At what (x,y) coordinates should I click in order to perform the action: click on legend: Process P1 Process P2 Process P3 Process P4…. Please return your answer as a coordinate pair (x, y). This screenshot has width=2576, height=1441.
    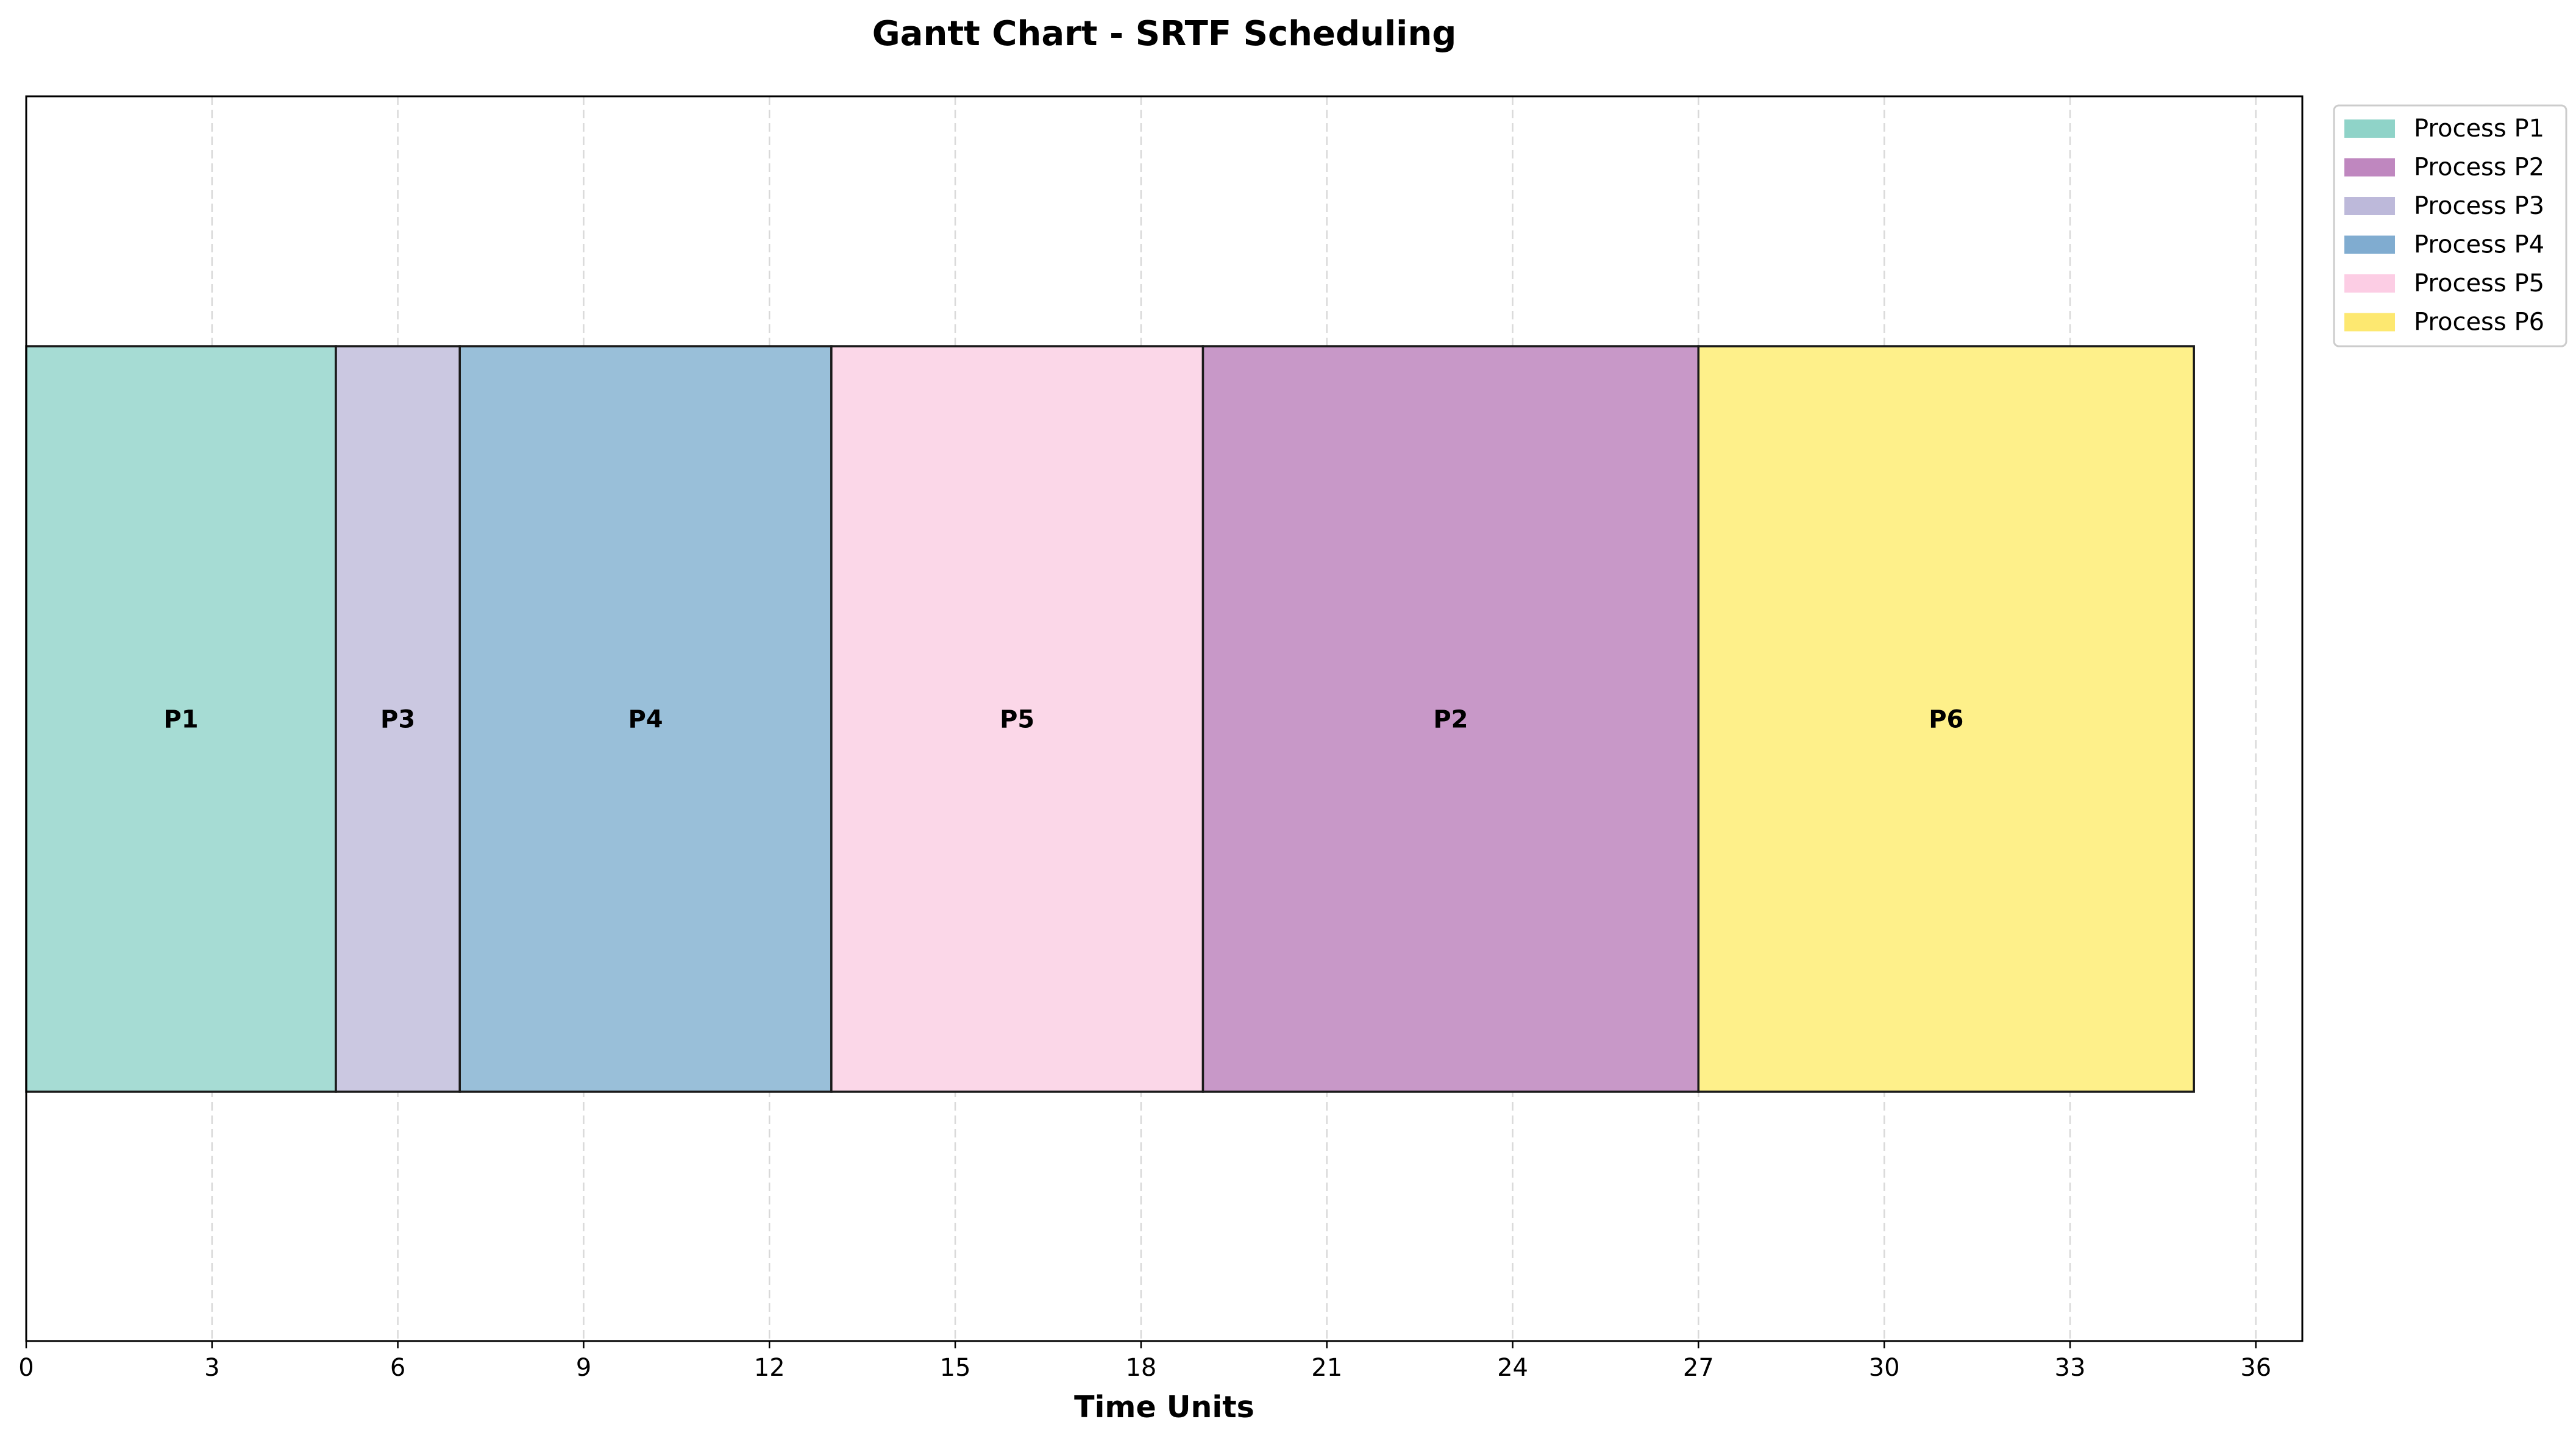
    Looking at the image, I should click on (2450, 225).